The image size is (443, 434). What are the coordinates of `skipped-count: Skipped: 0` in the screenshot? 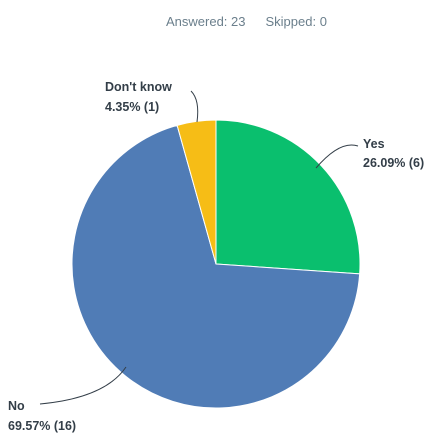 It's located at (296, 21).